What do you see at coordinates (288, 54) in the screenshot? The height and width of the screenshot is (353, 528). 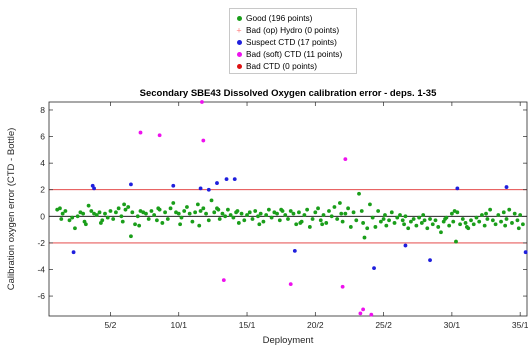 I see `legend-item: Bad (soft) CTD (11 points)` at bounding box center [288, 54].